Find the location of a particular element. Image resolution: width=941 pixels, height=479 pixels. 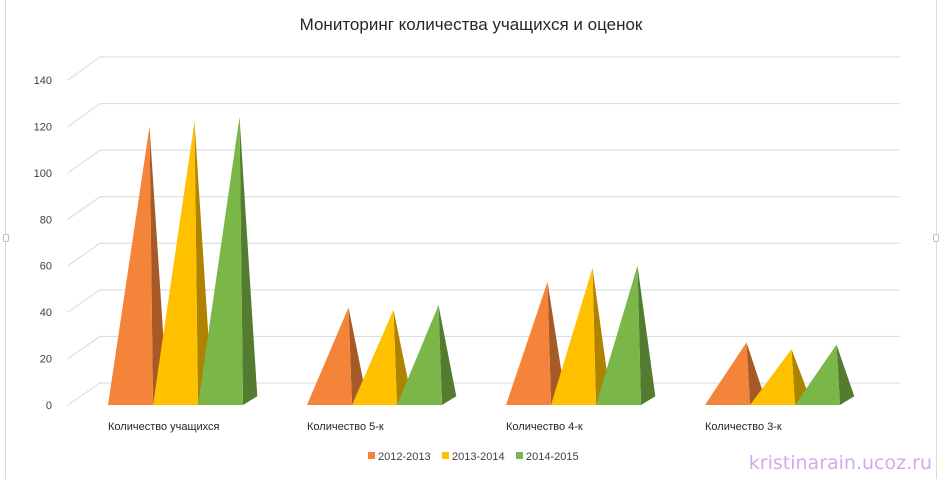

legend: 2012-2013 2013-2014 2014-2015 is located at coordinates (473, 457).